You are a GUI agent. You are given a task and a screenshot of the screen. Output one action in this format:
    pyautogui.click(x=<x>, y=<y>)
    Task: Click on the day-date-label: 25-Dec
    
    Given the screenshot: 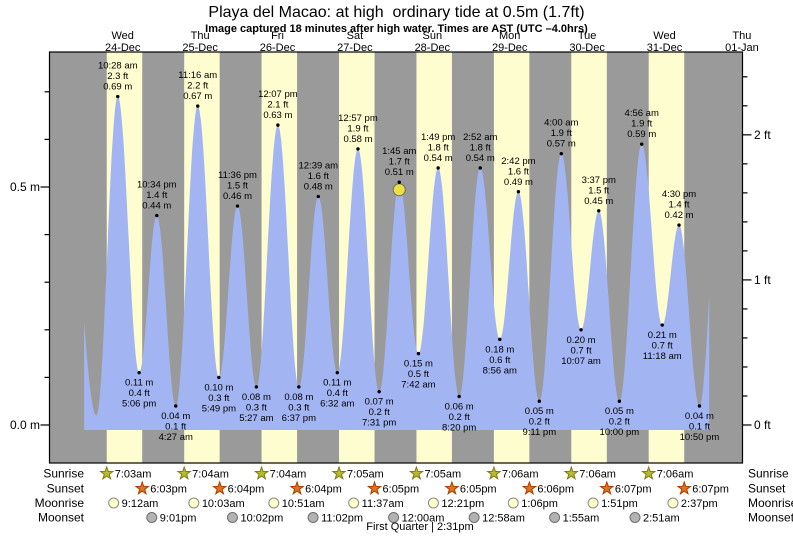 What is the action you would take?
    pyautogui.click(x=200, y=48)
    